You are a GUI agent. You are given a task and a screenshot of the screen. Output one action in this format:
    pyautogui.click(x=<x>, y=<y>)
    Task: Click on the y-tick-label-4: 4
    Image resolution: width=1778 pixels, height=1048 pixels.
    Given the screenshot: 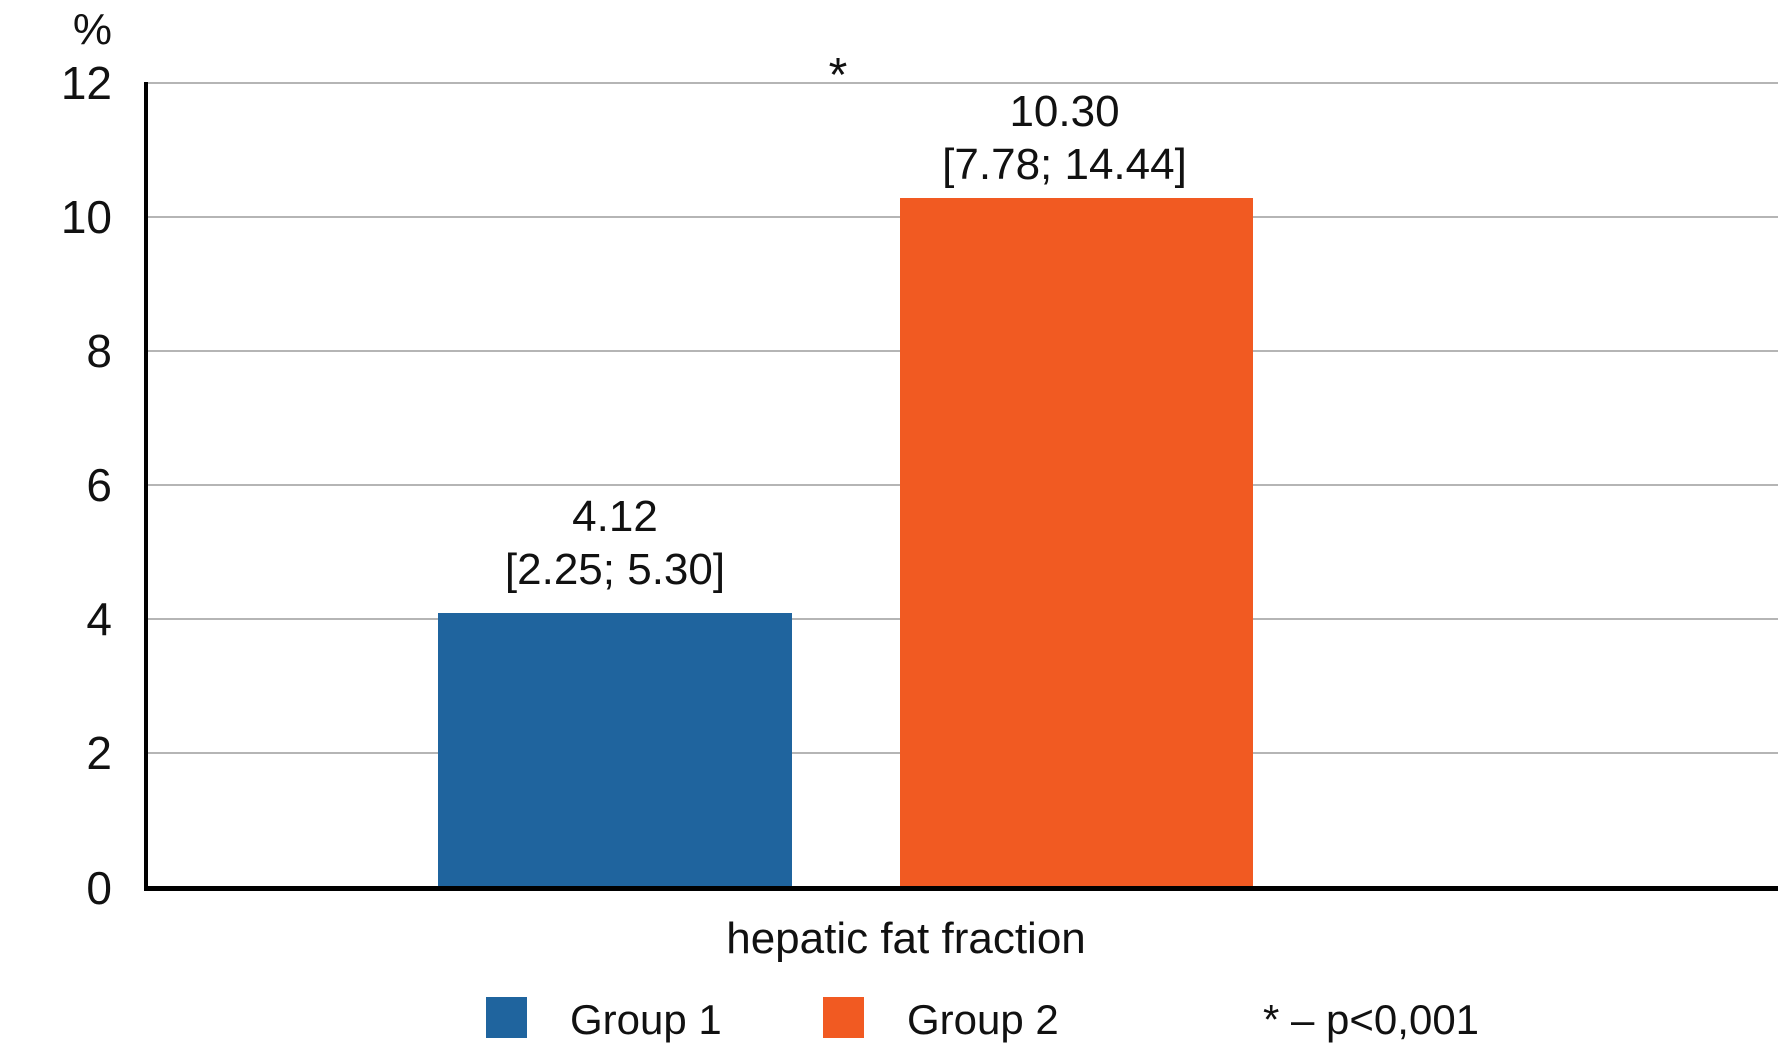 What is the action you would take?
    pyautogui.click(x=99, y=619)
    